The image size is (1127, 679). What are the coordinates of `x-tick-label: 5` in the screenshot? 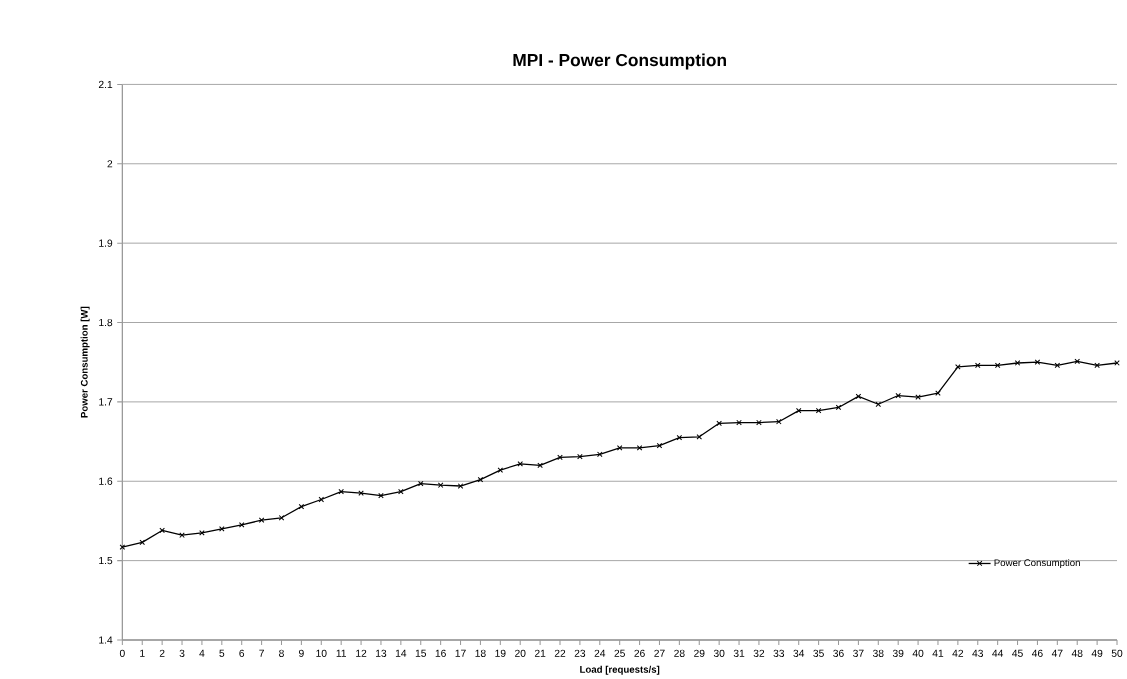 It's located at (222, 653).